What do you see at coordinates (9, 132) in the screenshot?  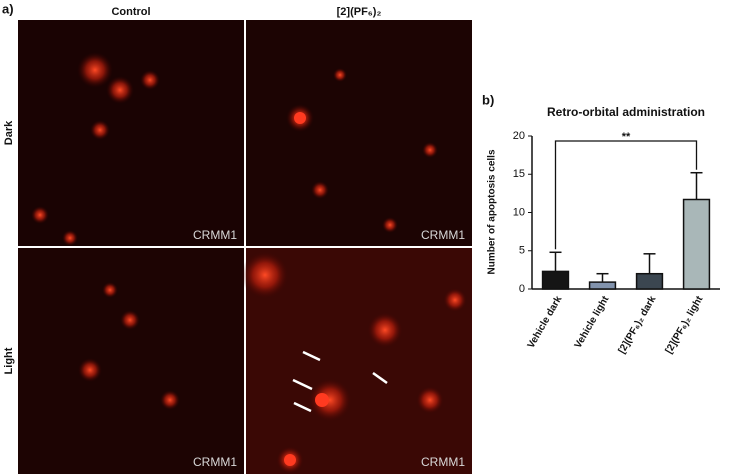 I see `row-label: Dark` at bounding box center [9, 132].